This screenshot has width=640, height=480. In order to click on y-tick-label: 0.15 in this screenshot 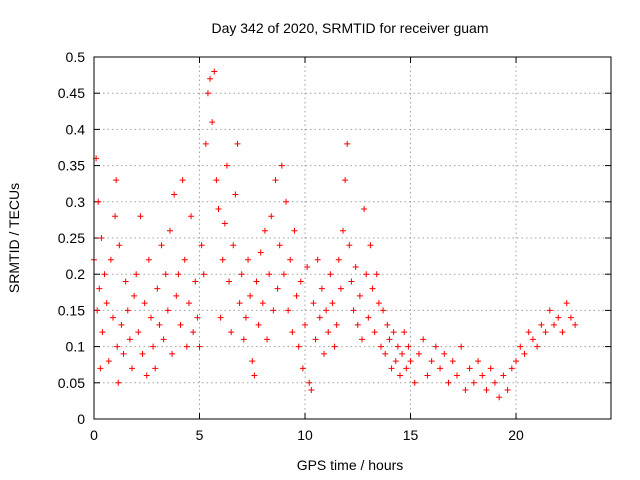, I will do `click(71, 310)`.